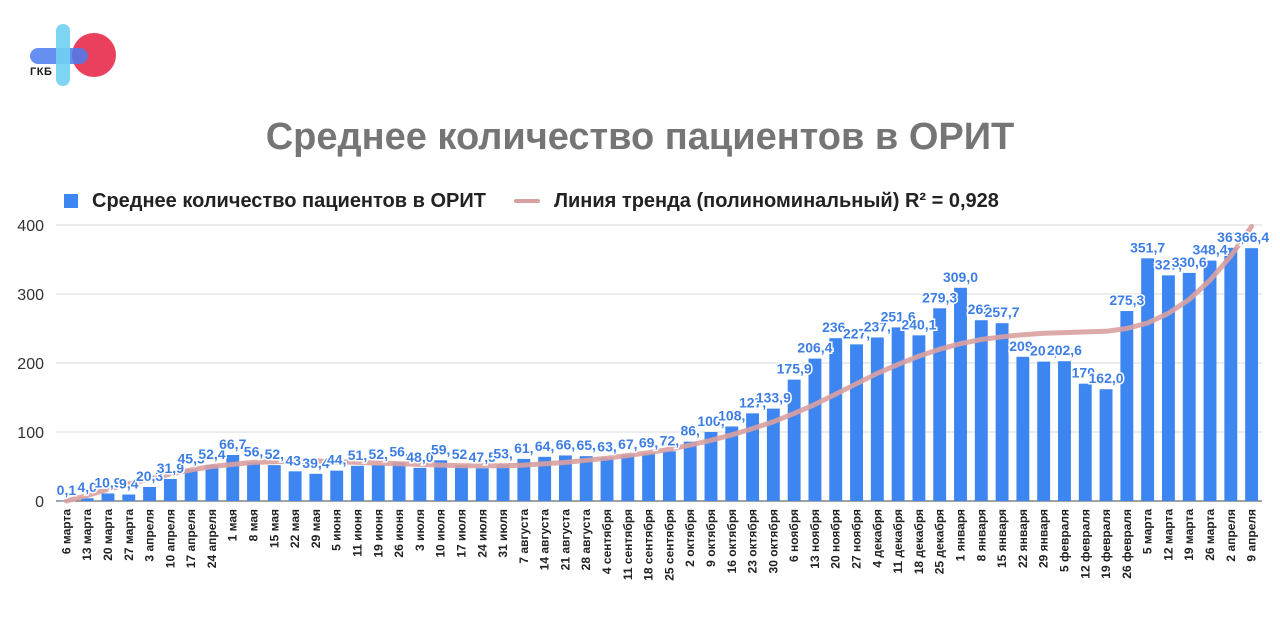 The height and width of the screenshot is (641, 1280). What do you see at coordinates (1252, 535) in the screenshot?
I see `x-tick-label: 9 апреля` at bounding box center [1252, 535].